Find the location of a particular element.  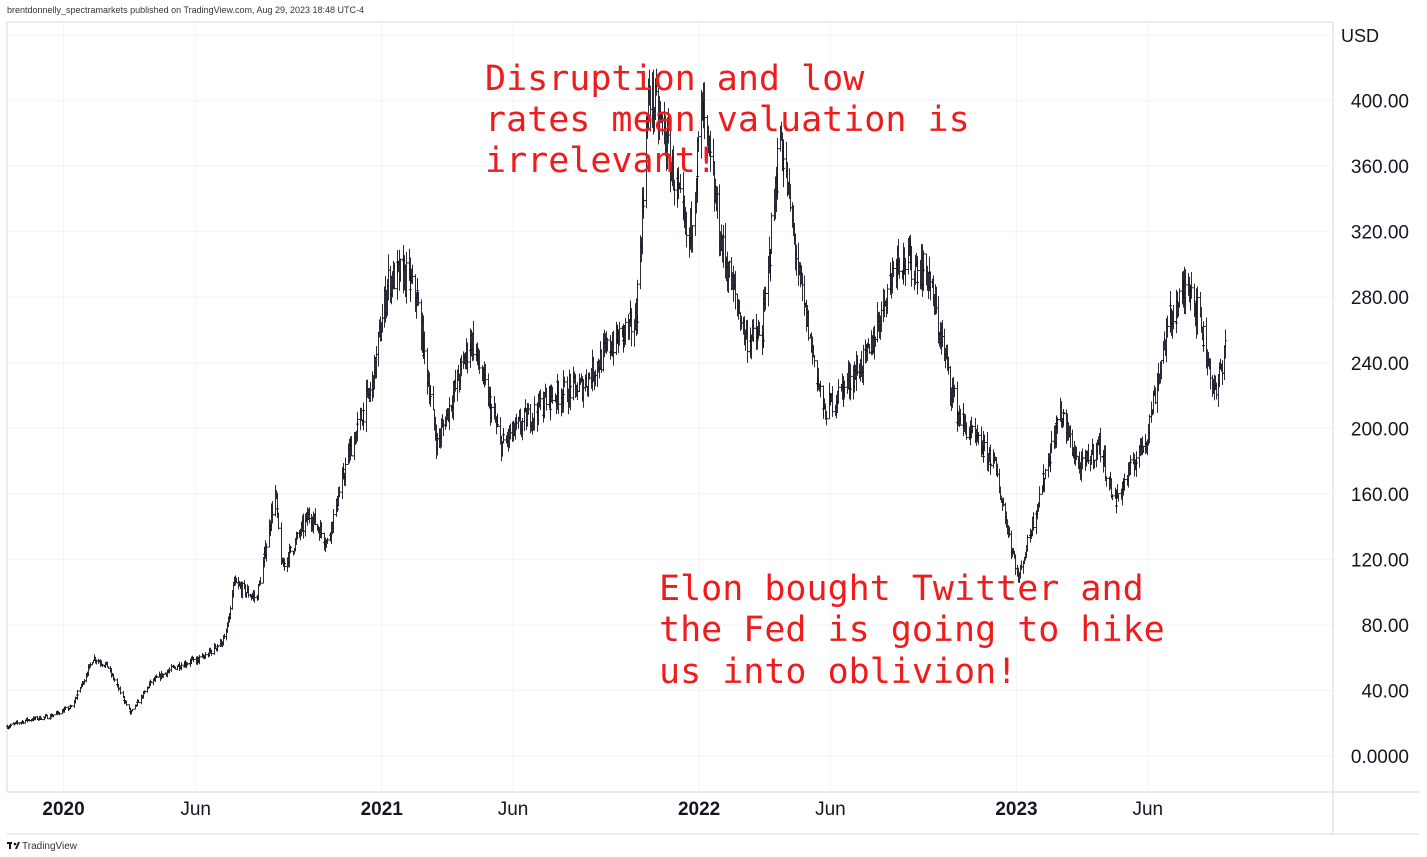

x-tick-label: 2022 is located at coordinates (699, 809).